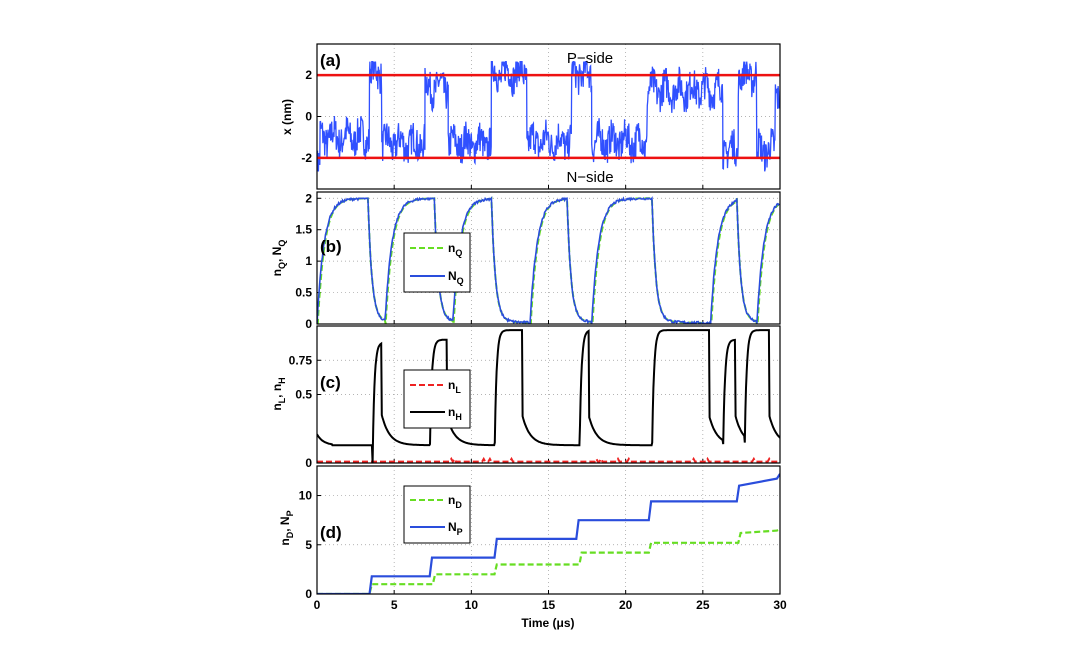 This screenshot has height=654, width=1090. What do you see at coordinates (301, 411) in the screenshot?
I see `panel-c-yticks: 0 0.5 0.75` at bounding box center [301, 411].